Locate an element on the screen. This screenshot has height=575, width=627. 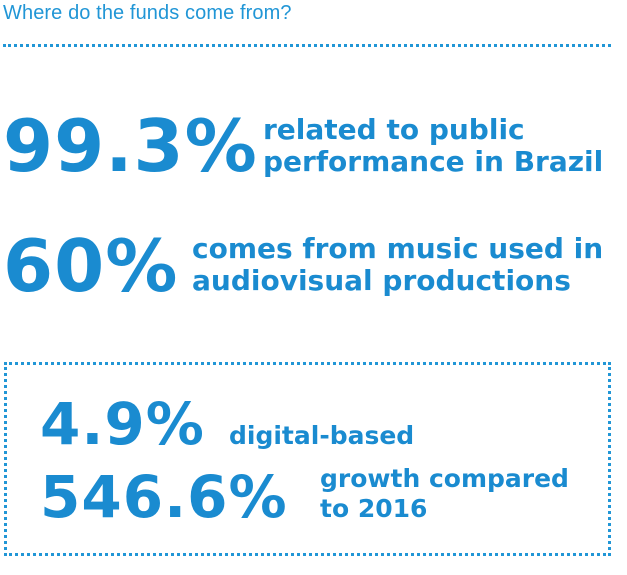
audiovisual-line2: audiovisual productions is located at coordinates (381, 280).